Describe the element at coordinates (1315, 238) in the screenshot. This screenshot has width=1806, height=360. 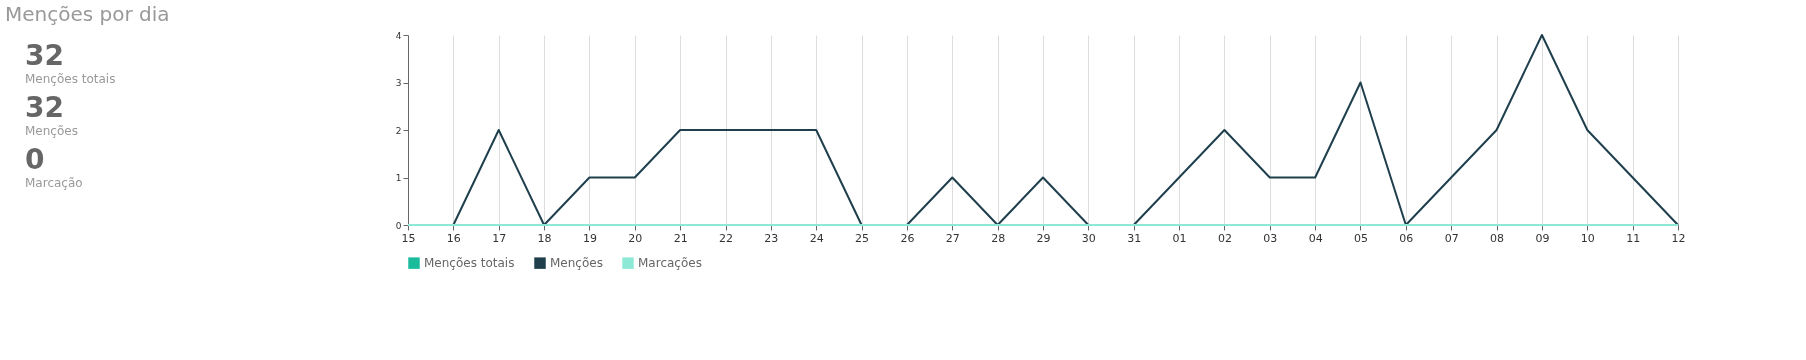
I see `x-tick-label: 04` at that location.